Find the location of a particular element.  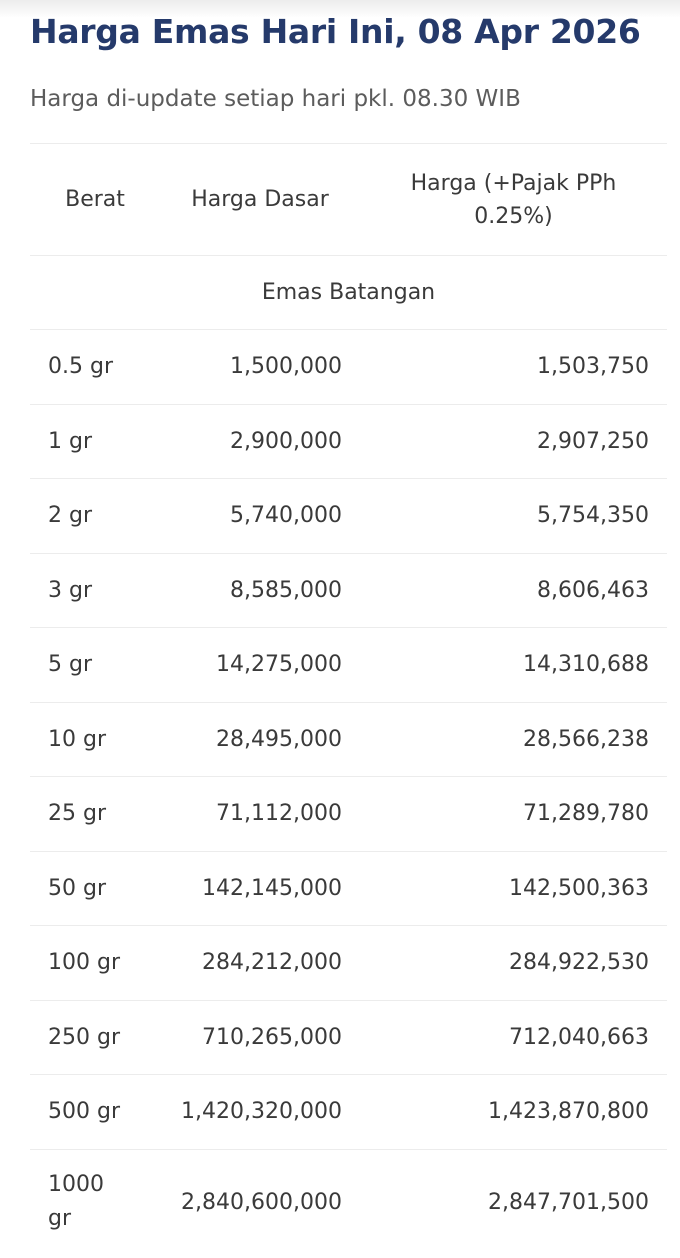

group-label: Emas Batangan is located at coordinates (348, 292).